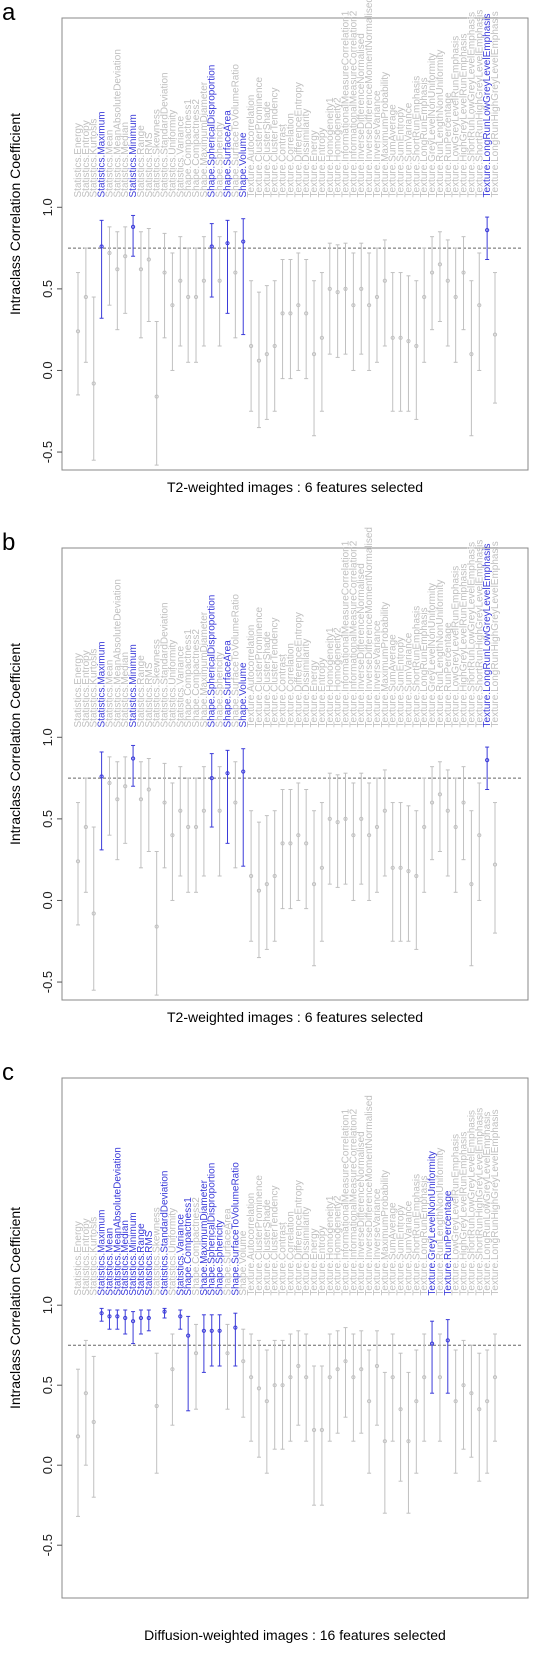 Image resolution: width=548 pixels, height=1657 pixels. What do you see at coordinates (385, 665) in the screenshot?
I see `category-label: Texture.MaximumProbability` at bounding box center [385, 665].